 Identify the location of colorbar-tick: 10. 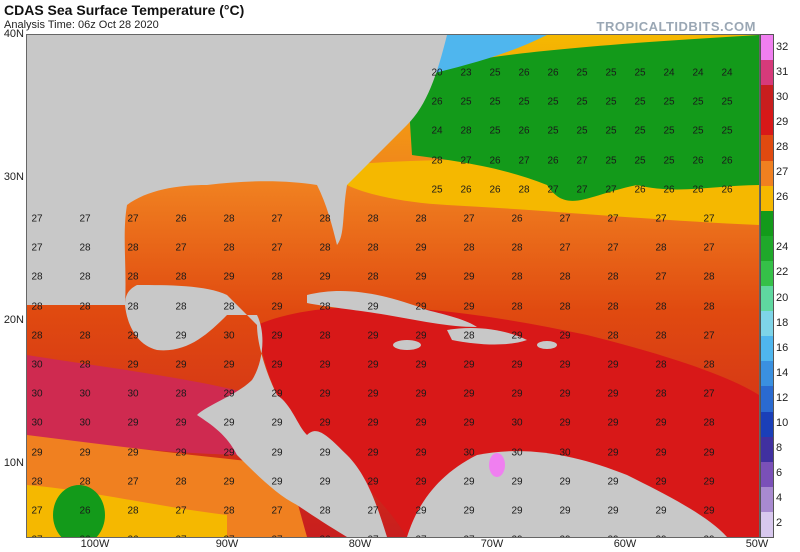
(782, 423).